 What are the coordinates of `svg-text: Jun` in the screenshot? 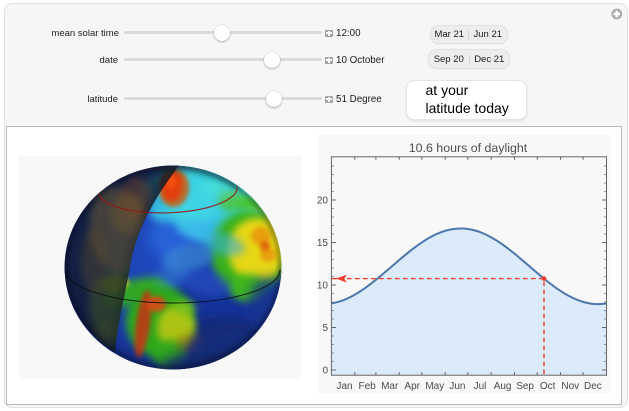 It's located at (457, 386).